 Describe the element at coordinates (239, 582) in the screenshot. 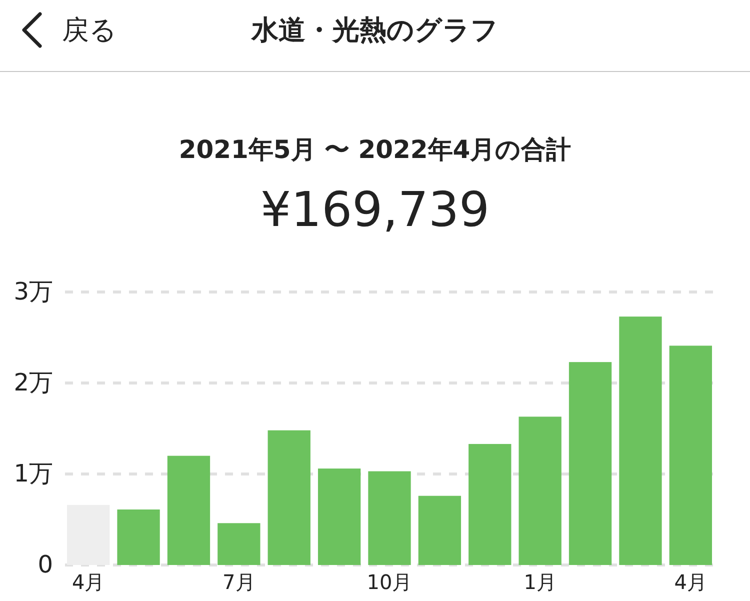

I see `x-tick-label: 7月` at that location.